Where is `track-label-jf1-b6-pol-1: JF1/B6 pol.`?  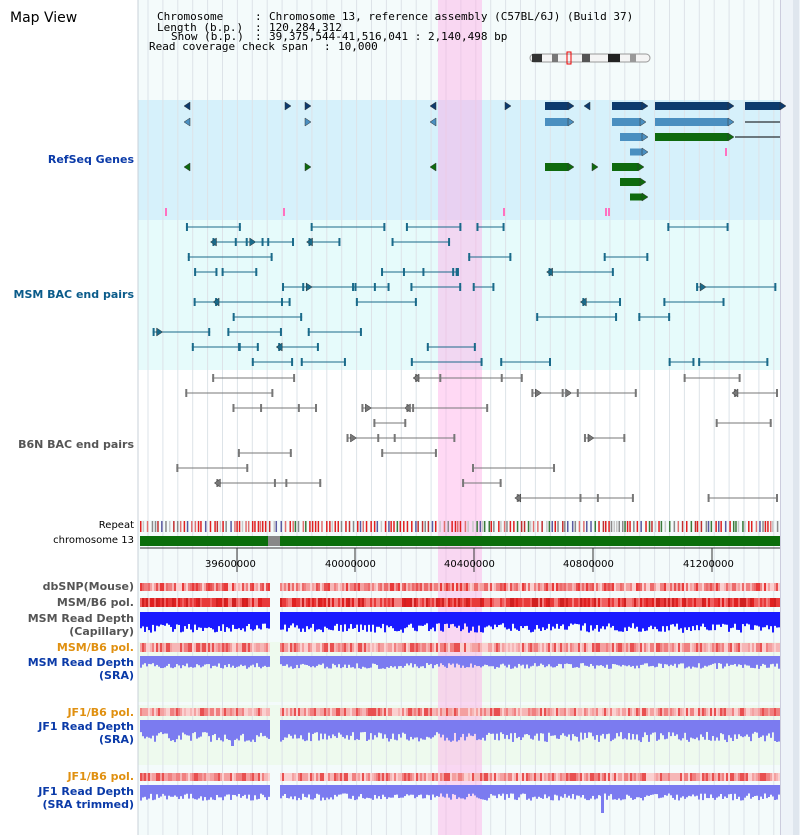 track-label-jf1-b6-pol-1: JF1/B6 pol. is located at coordinates (100, 712).